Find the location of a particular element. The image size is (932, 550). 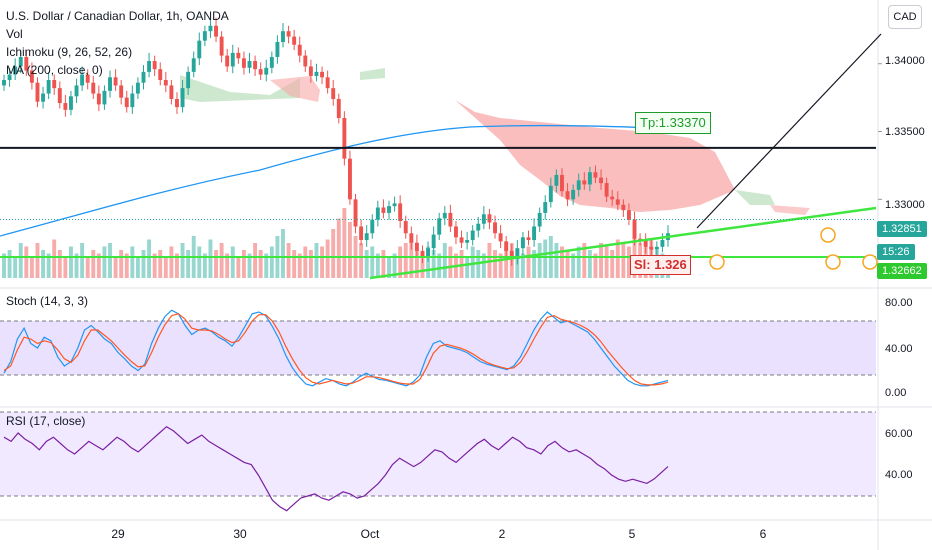

stop-loss-label: Sl: 1.326 is located at coordinates (660, 265).